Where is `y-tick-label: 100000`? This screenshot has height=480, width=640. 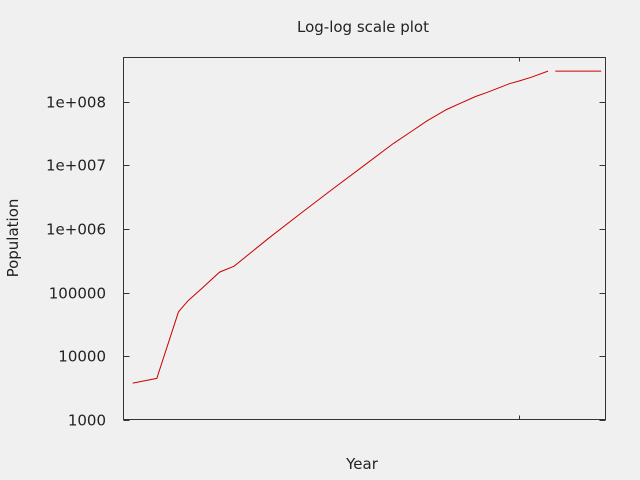 y-tick-label: 100000 is located at coordinates (77, 294).